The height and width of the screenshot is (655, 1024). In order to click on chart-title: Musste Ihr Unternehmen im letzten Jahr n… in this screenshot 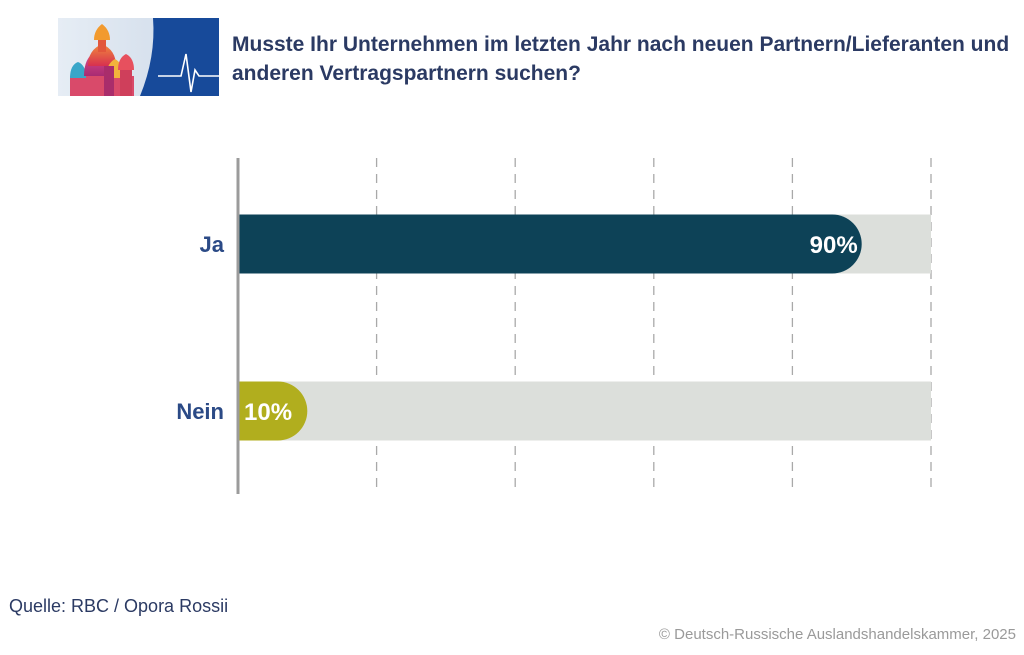, I will do `click(621, 59)`.